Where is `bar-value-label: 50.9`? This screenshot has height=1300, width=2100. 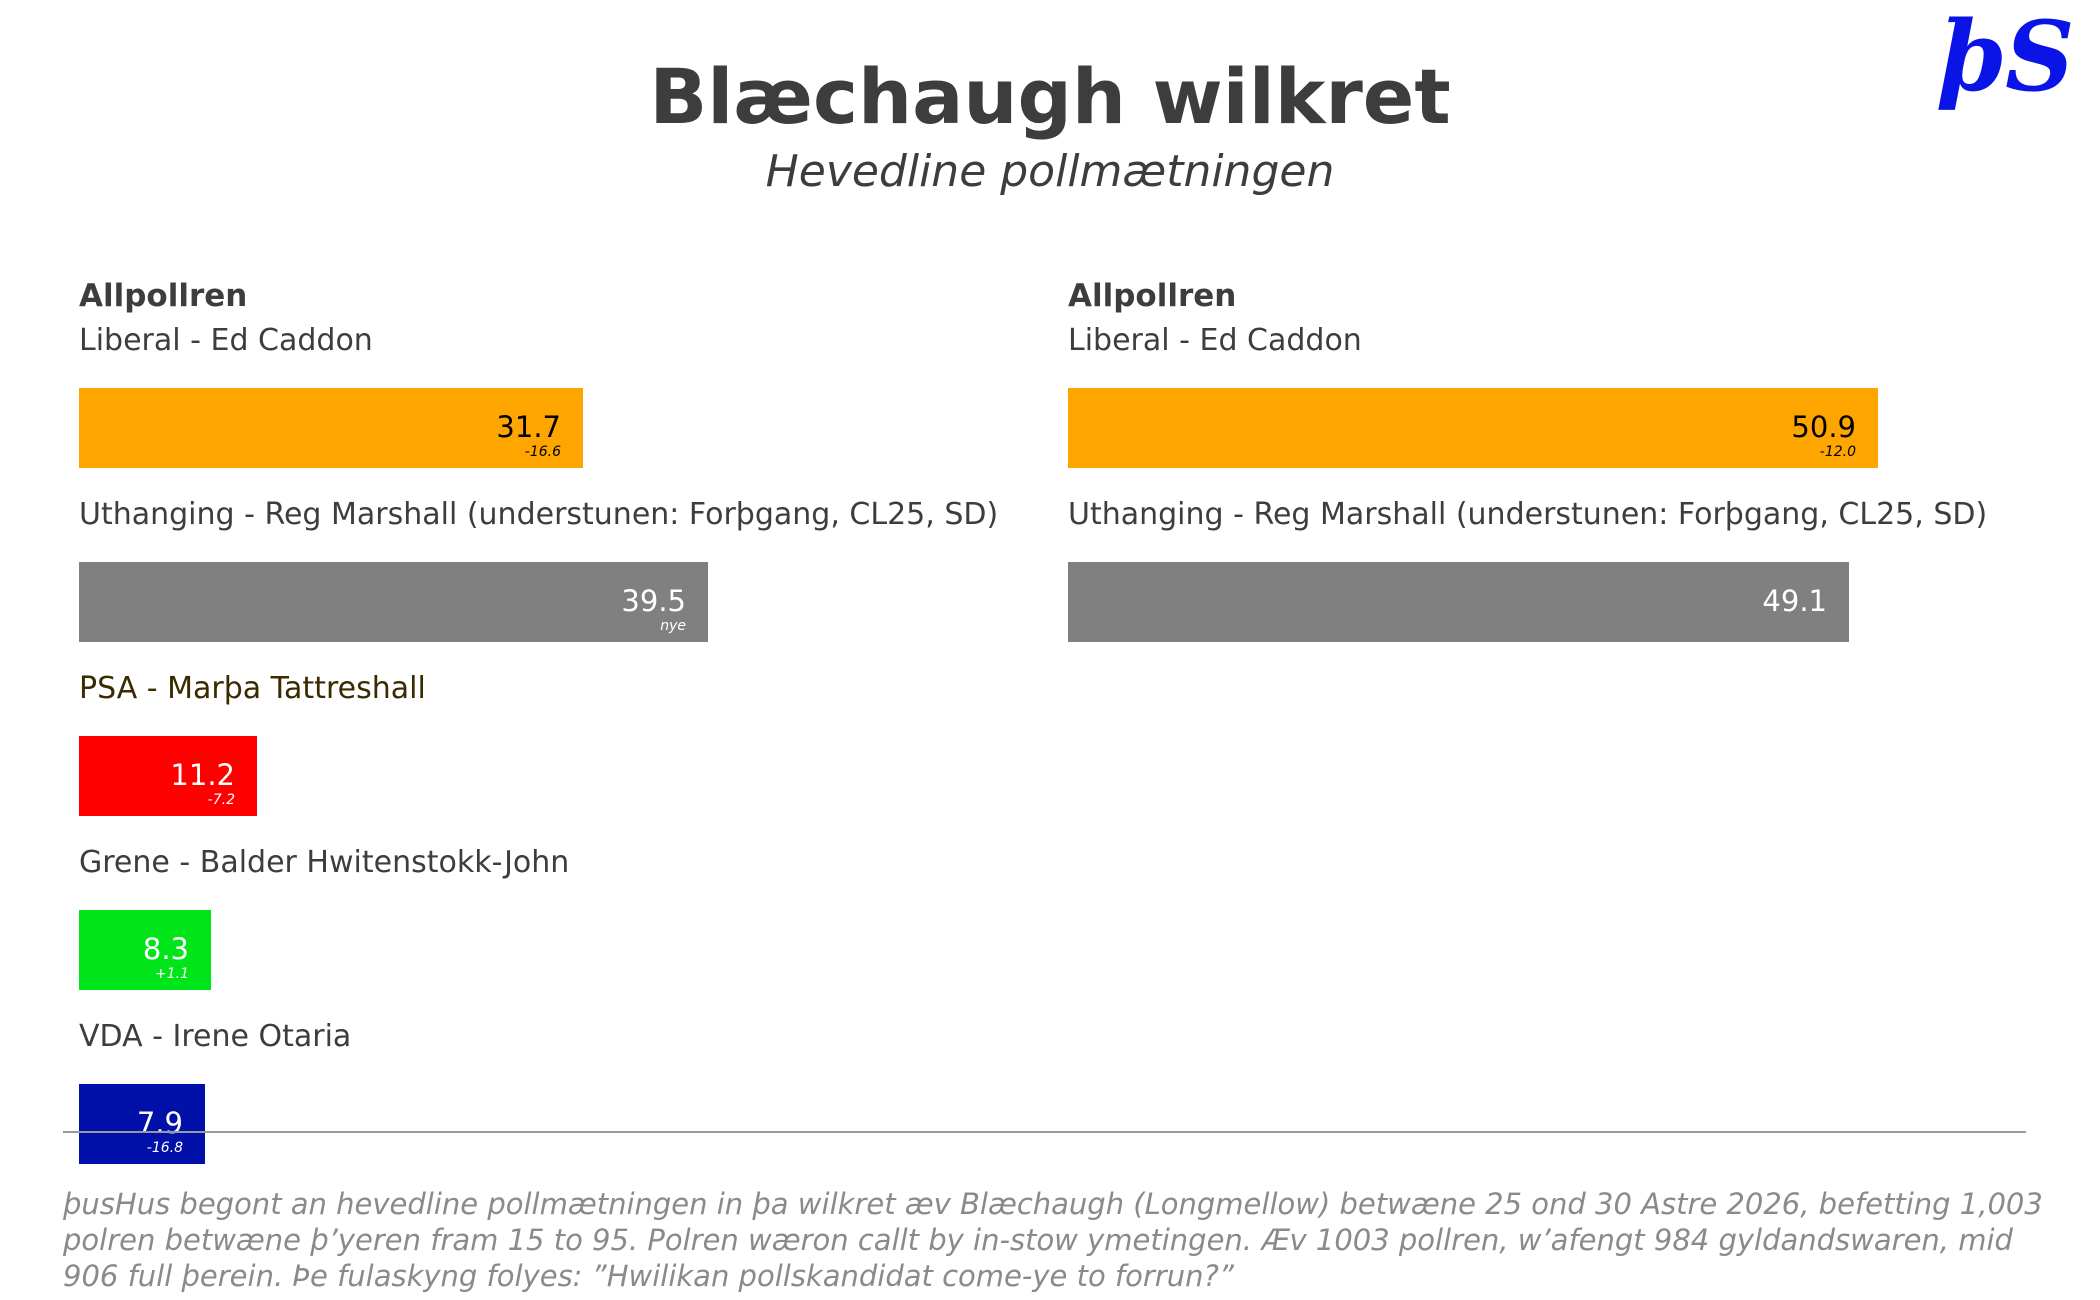 bar-value-label: 50.9 is located at coordinates (1823, 427).